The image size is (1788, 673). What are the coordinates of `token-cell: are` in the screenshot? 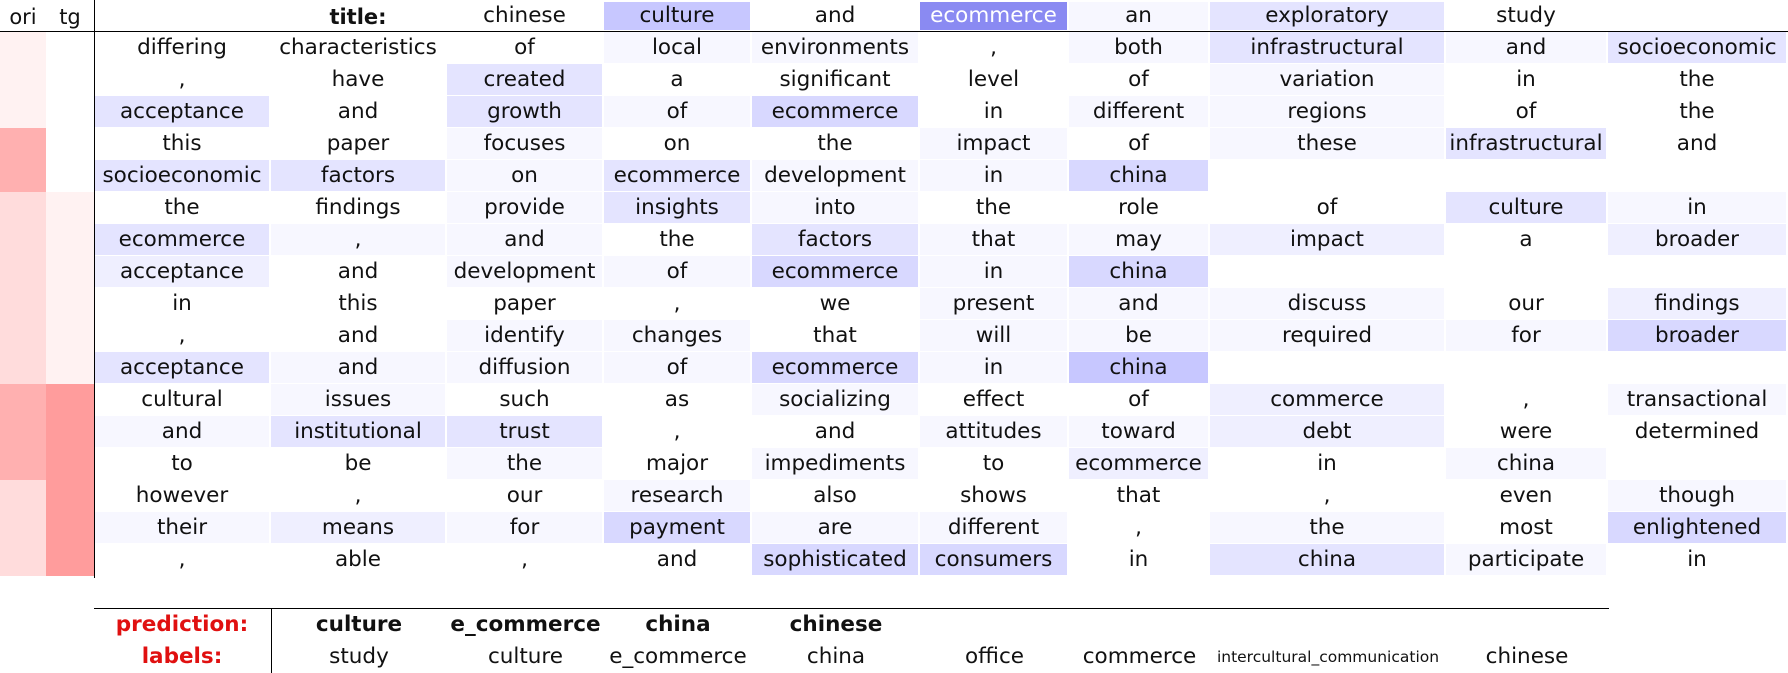 It's located at (835, 527).